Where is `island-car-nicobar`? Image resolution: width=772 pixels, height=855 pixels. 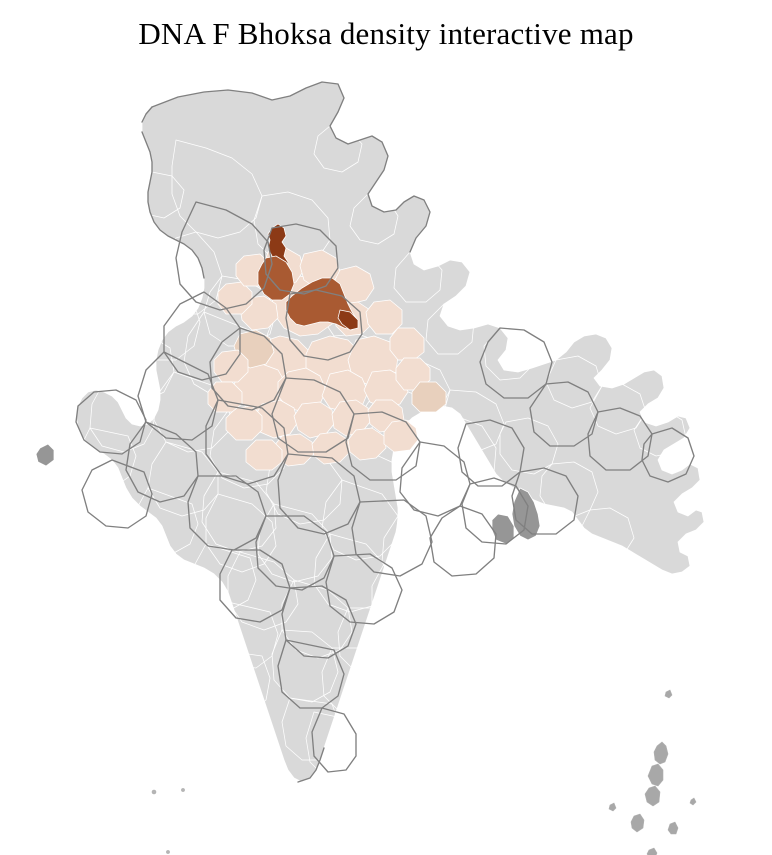
island-car-nicobar is located at coordinates (652, 851).